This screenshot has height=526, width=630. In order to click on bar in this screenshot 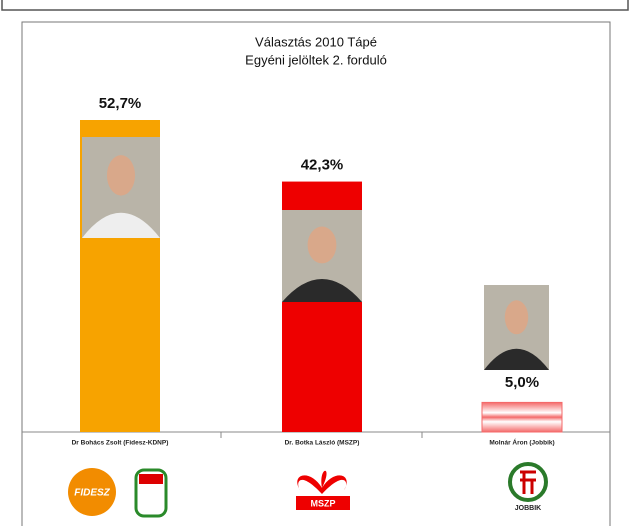, I will do `click(522, 417)`.